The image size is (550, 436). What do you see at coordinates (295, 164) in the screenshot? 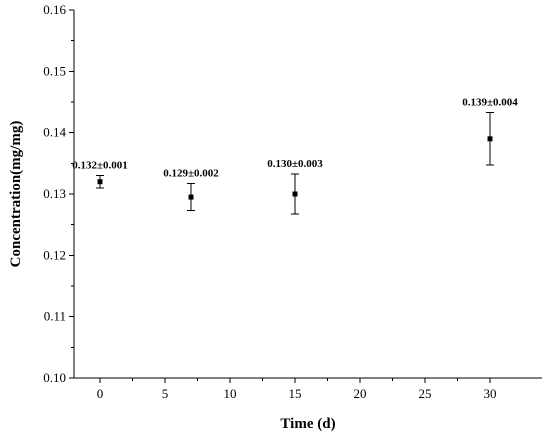
I see `data-point-label: 0.130±0.003` at bounding box center [295, 164].